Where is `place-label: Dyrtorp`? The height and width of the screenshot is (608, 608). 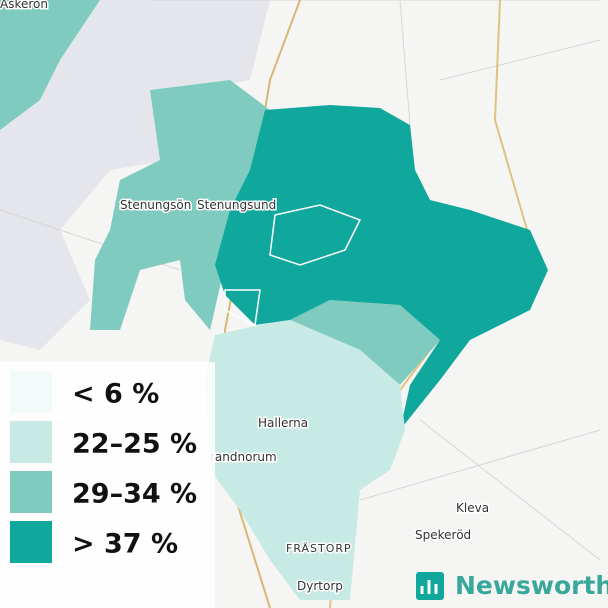
place-label: Dyrtorp is located at coordinates (320, 586).